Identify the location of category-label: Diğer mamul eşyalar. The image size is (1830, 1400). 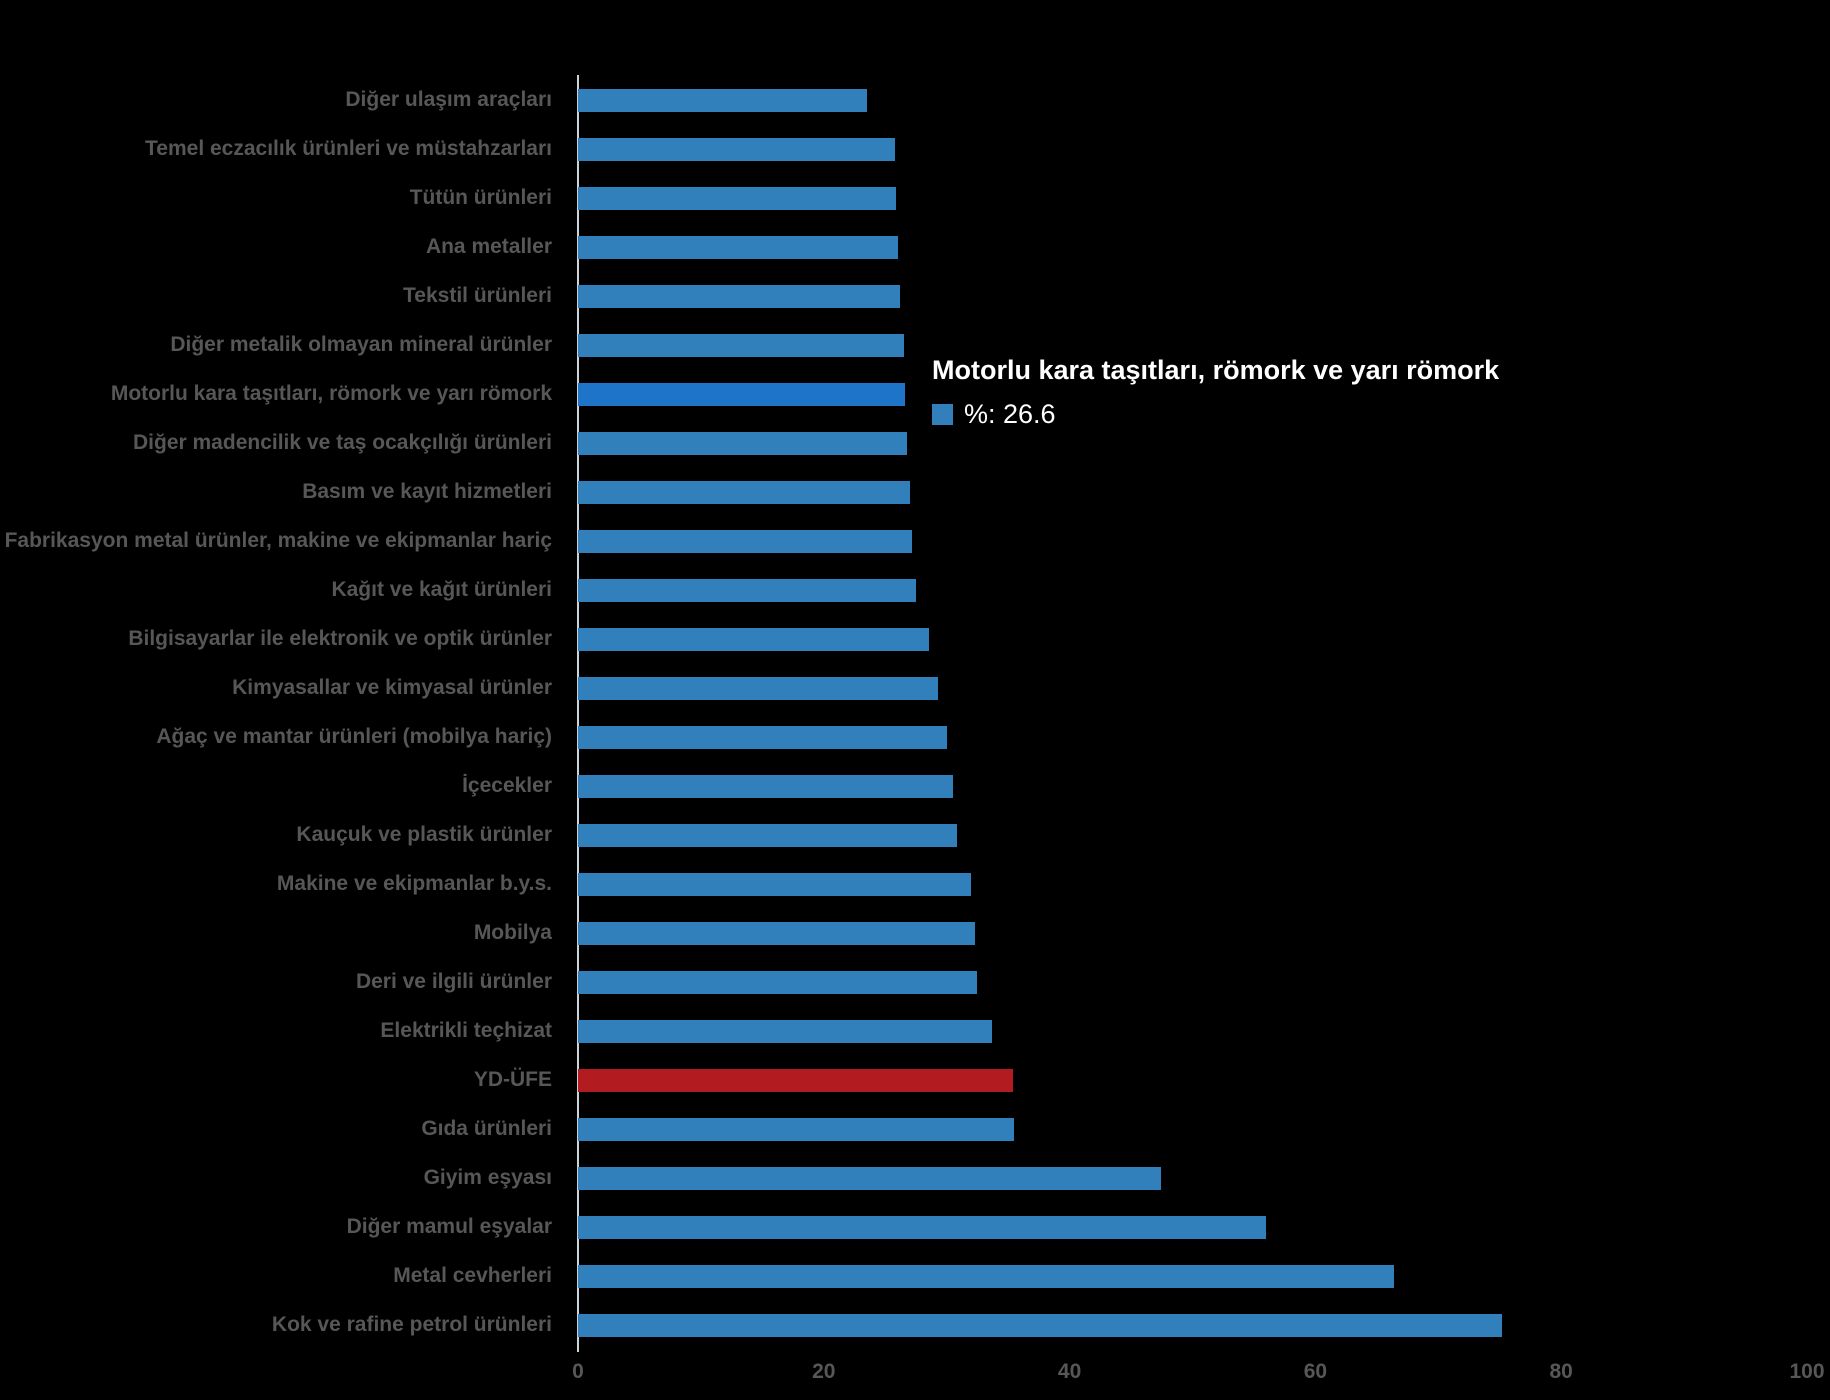
(449, 1226).